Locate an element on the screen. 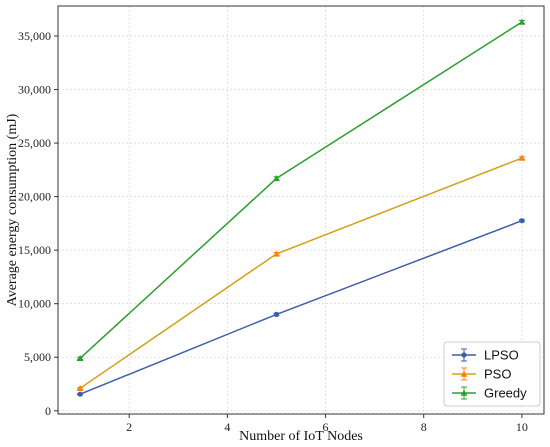  x-tick-label: 10 is located at coordinates (522, 427).